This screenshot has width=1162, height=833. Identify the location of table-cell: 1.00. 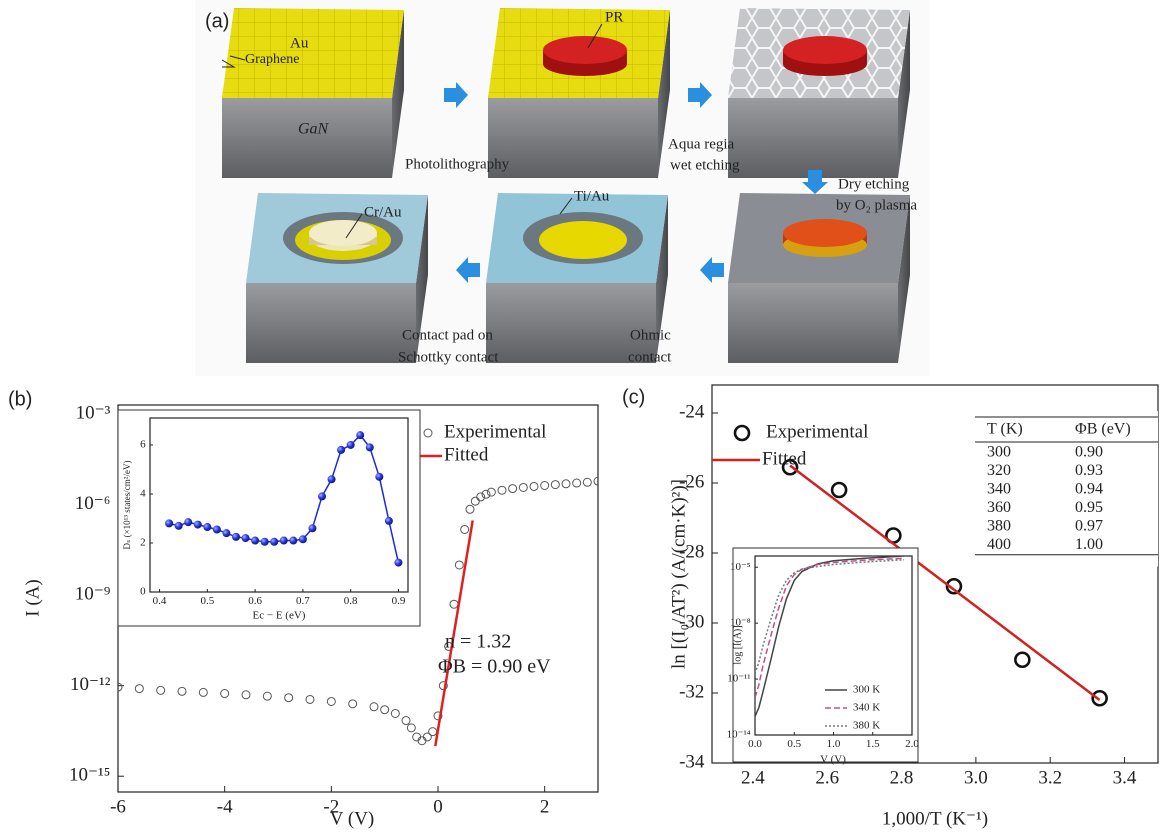
(1089, 544).